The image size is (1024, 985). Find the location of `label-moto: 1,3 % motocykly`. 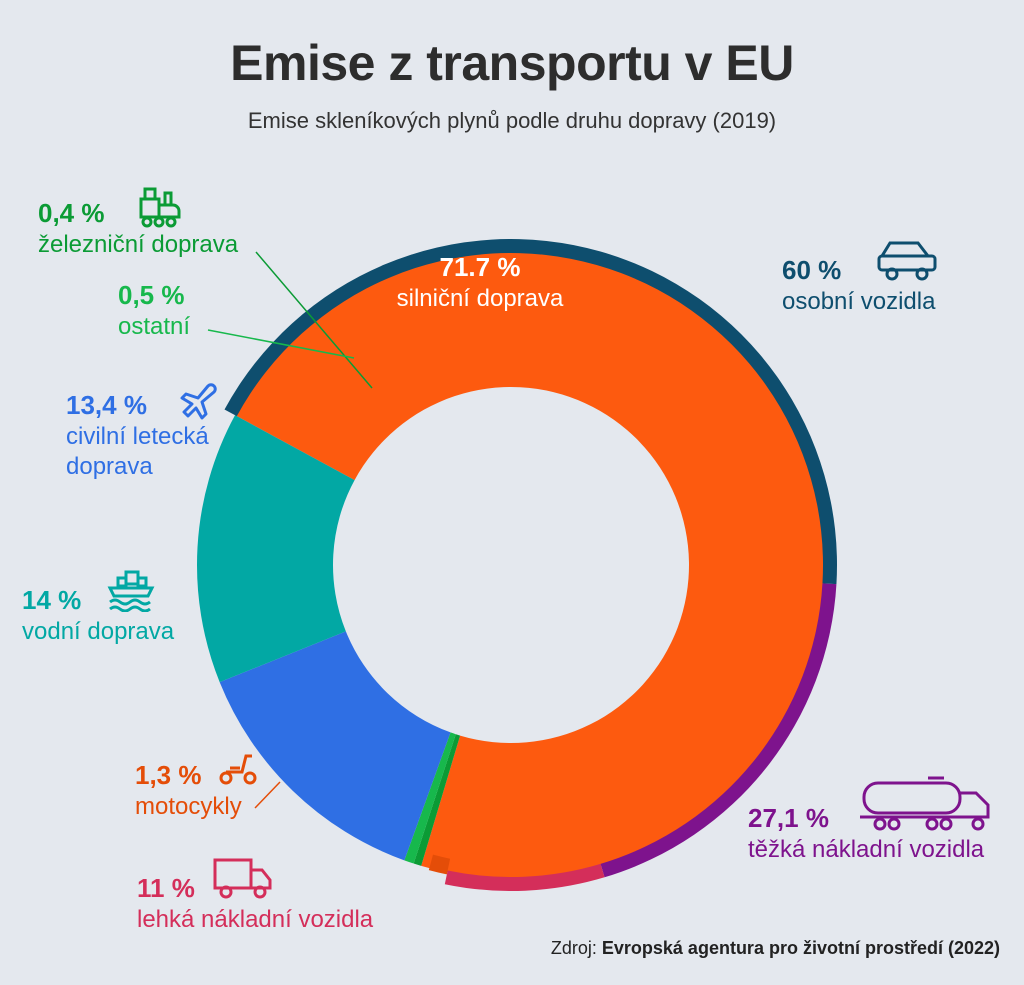

label-moto: 1,3 % motocykly is located at coordinates (188, 791).